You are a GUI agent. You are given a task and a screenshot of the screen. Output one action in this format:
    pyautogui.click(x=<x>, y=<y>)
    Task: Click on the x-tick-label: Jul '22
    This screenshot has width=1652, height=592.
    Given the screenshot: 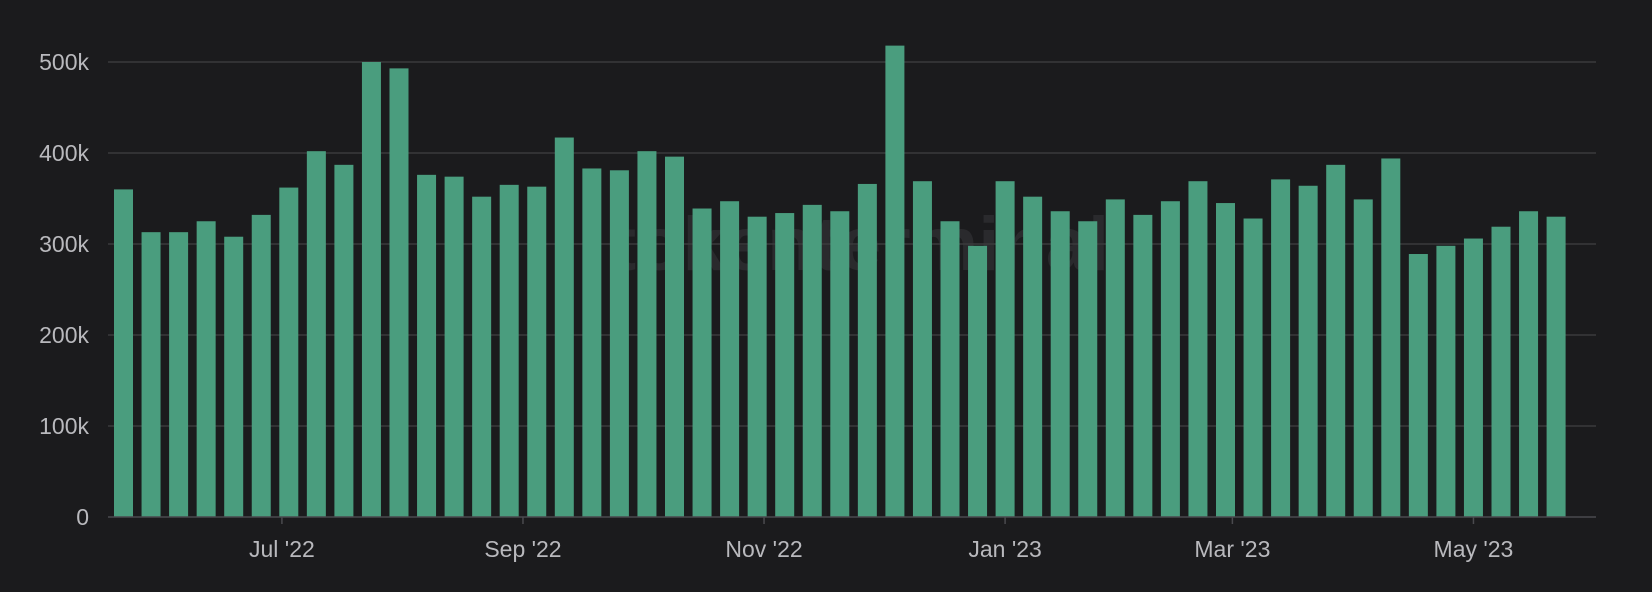 What is the action you would take?
    pyautogui.click(x=282, y=549)
    